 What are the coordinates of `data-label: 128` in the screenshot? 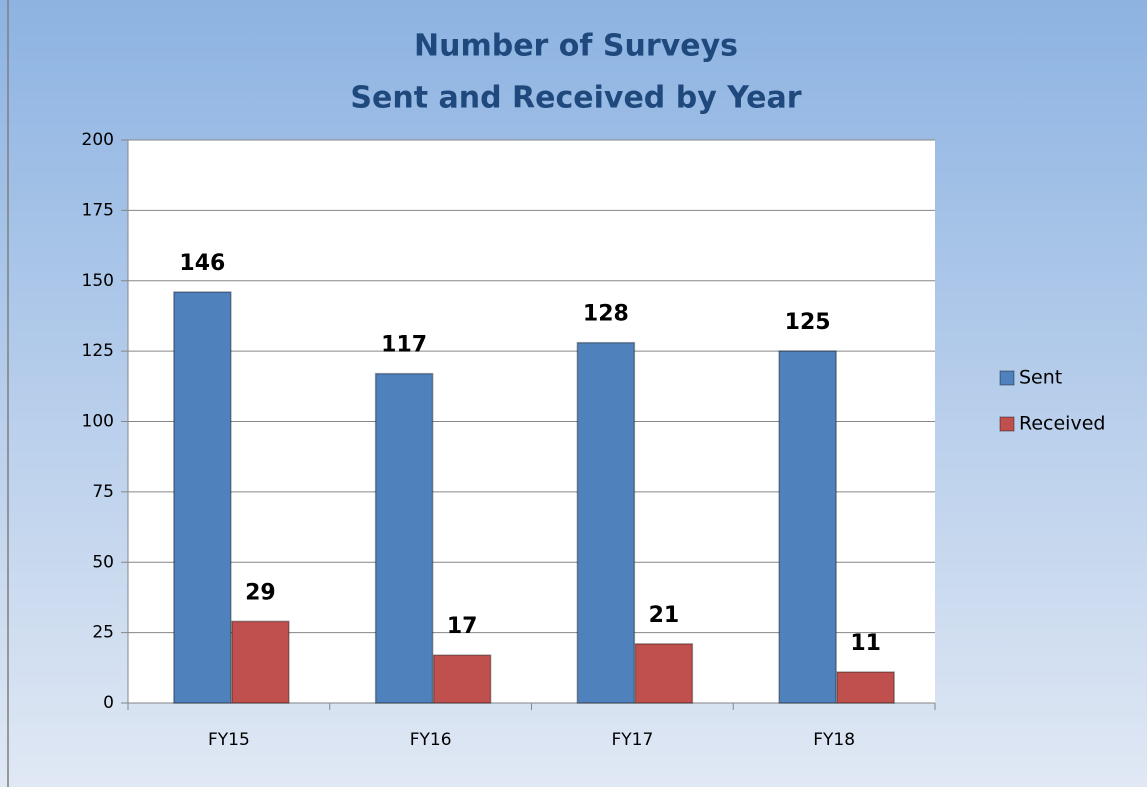 It's located at (606, 314).